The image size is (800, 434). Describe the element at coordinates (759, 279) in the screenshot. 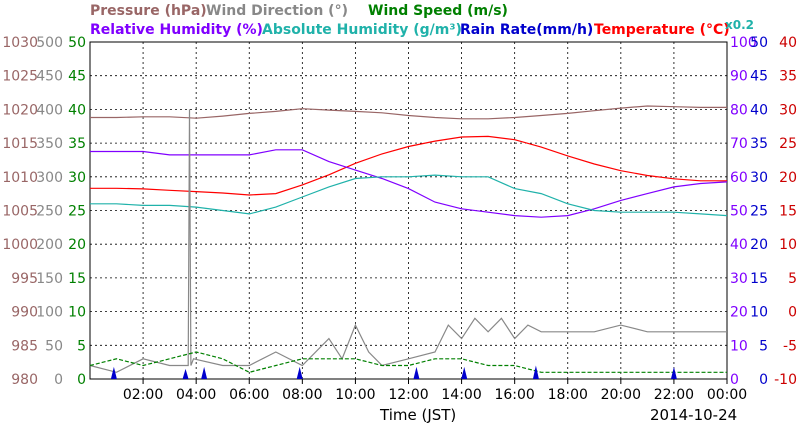

I see `rain-tick-label: 15` at that location.